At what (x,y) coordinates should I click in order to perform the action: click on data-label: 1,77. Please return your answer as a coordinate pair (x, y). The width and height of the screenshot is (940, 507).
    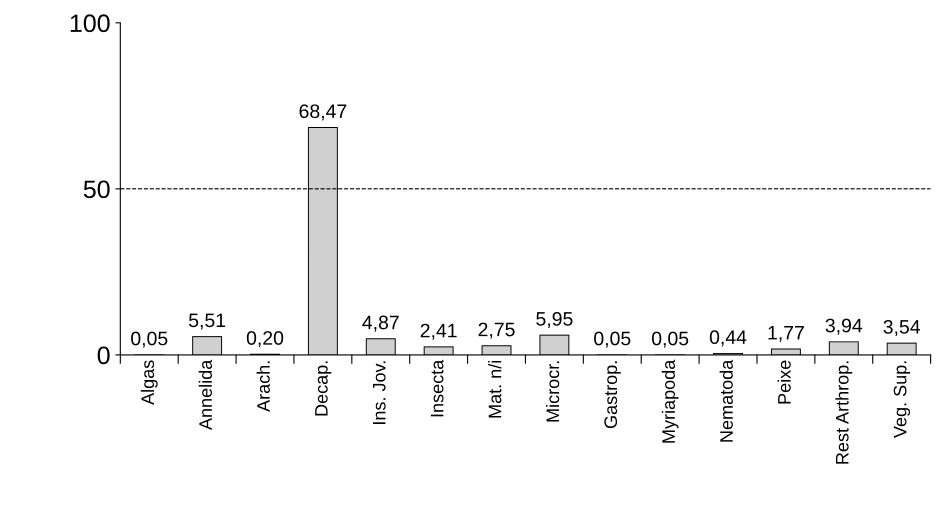
    Looking at the image, I should click on (786, 334).